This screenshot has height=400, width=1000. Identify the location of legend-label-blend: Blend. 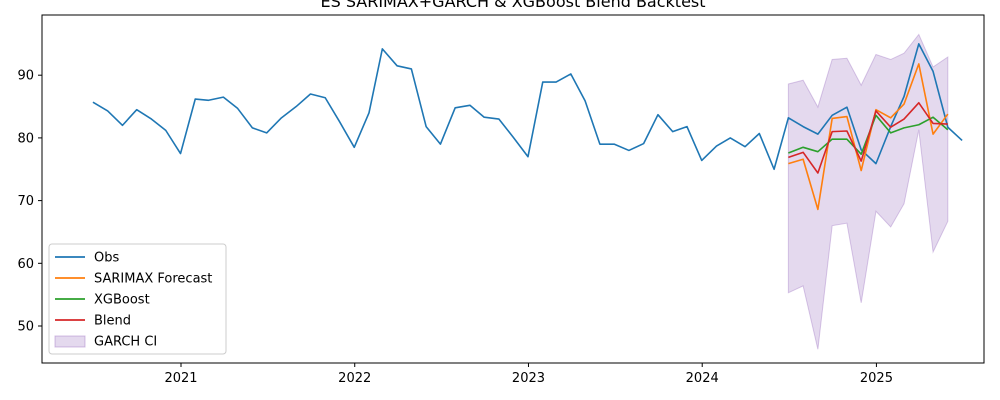
(112, 321).